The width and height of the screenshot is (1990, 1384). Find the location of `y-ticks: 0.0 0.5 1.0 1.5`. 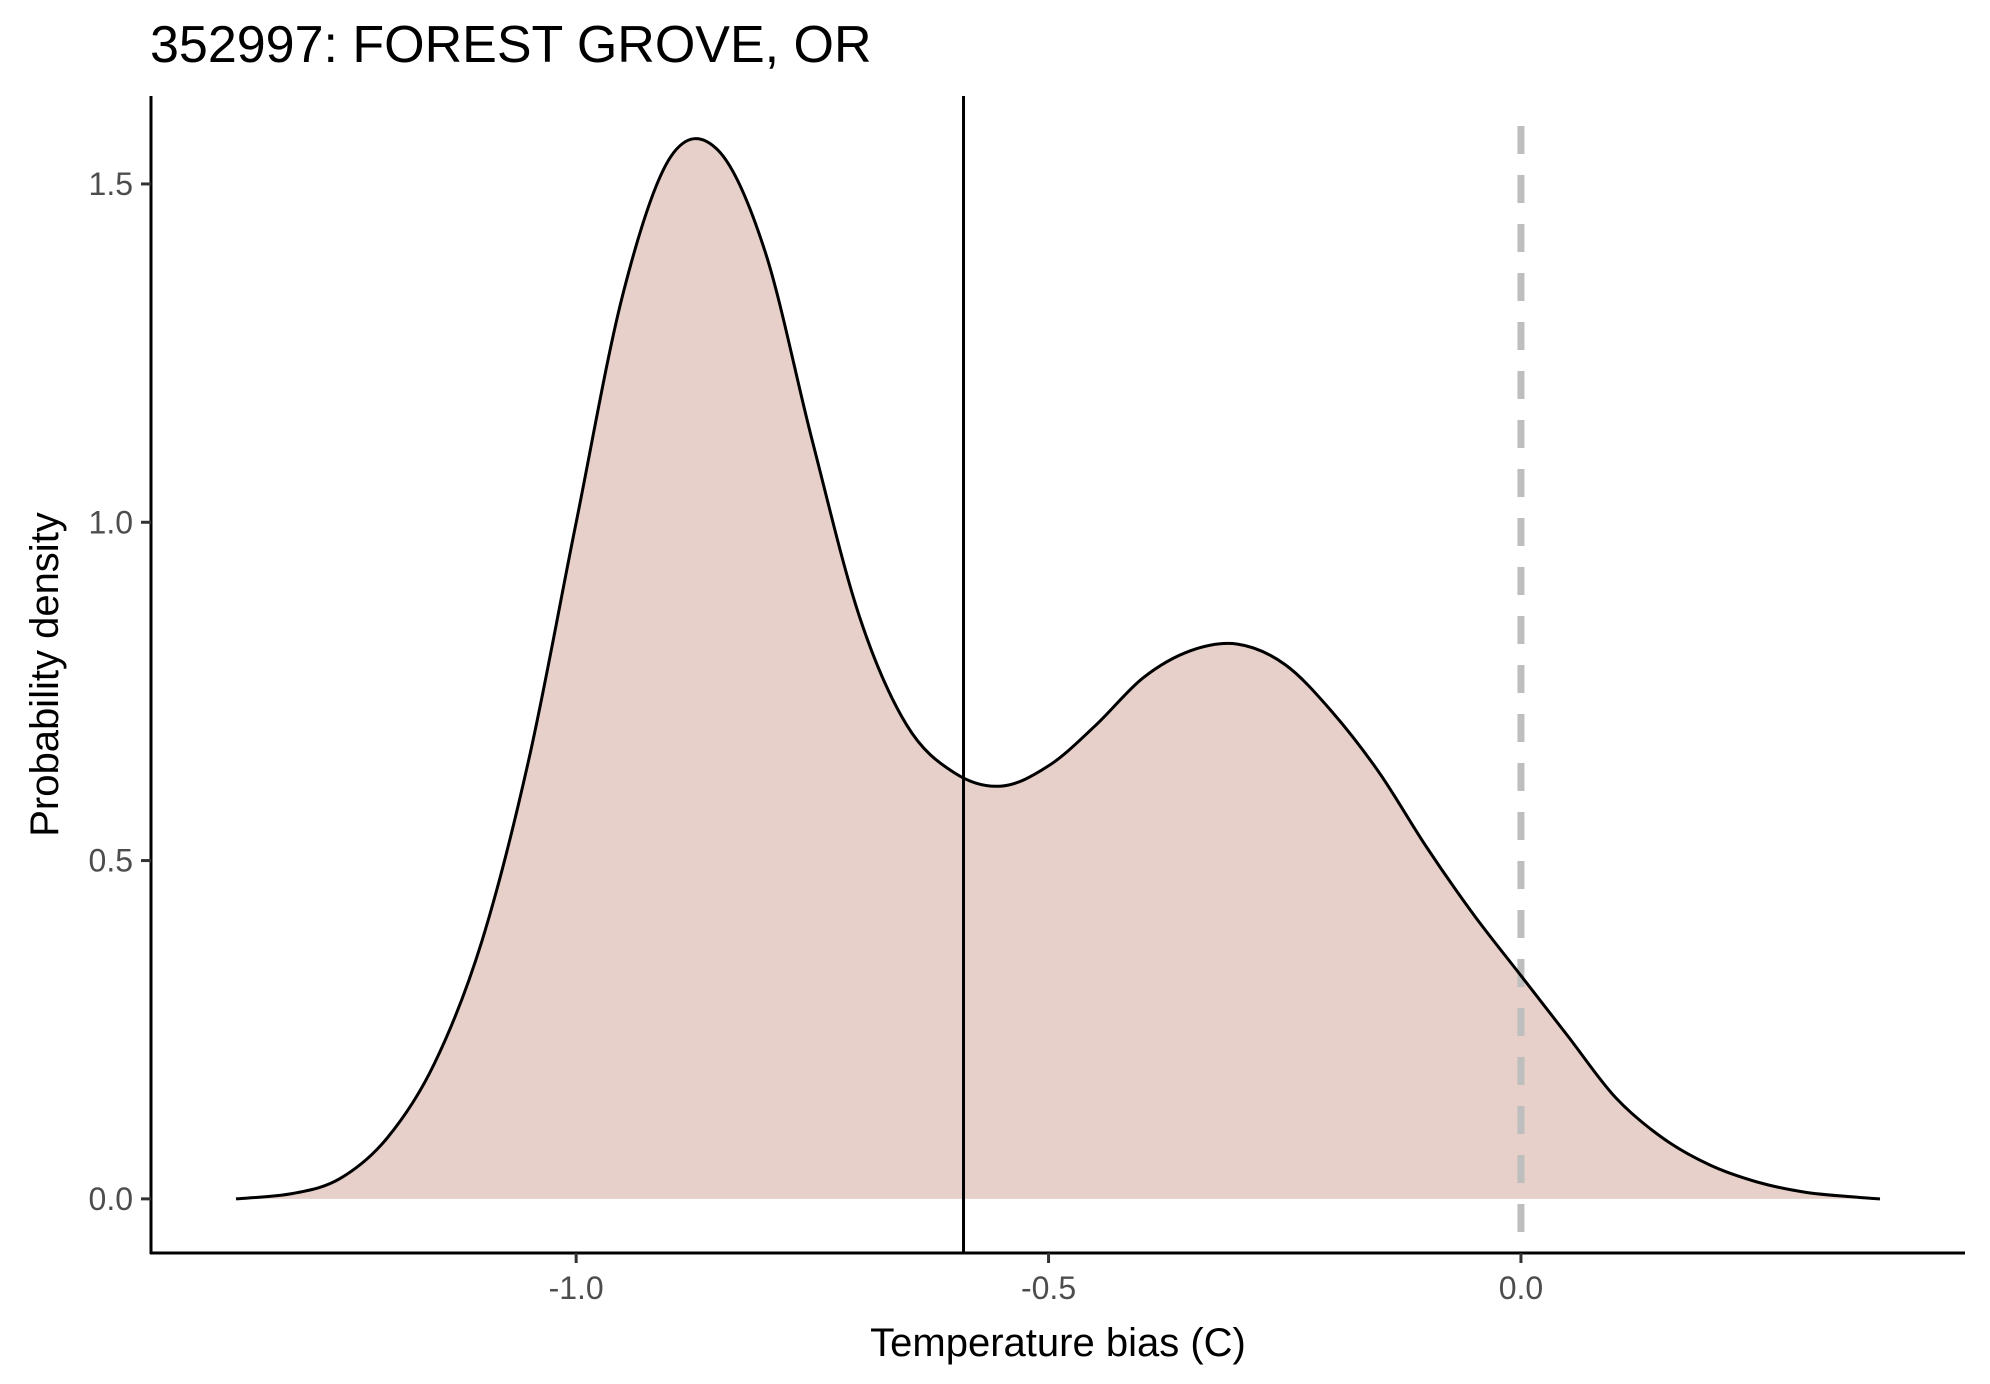

y-ticks: 0.0 0.5 1.0 1.5 is located at coordinates (120, 691).